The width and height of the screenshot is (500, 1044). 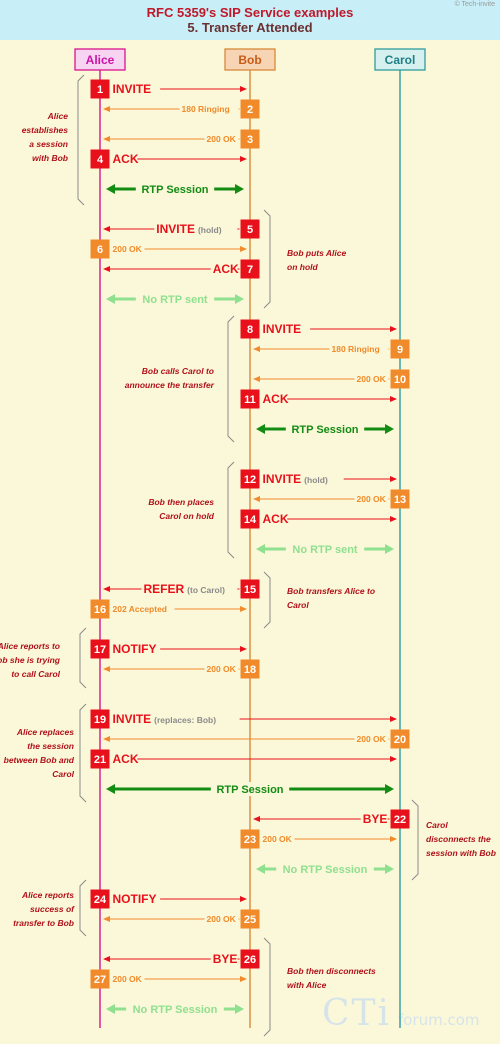 I want to click on message-label: 202 Accepted, so click(x=140, y=609).